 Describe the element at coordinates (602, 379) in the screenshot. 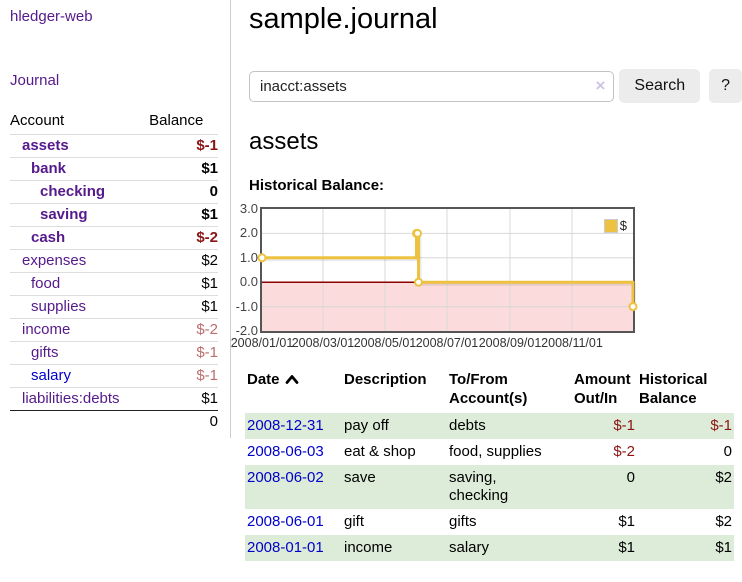

I see `register-header-label: Amount` at that location.